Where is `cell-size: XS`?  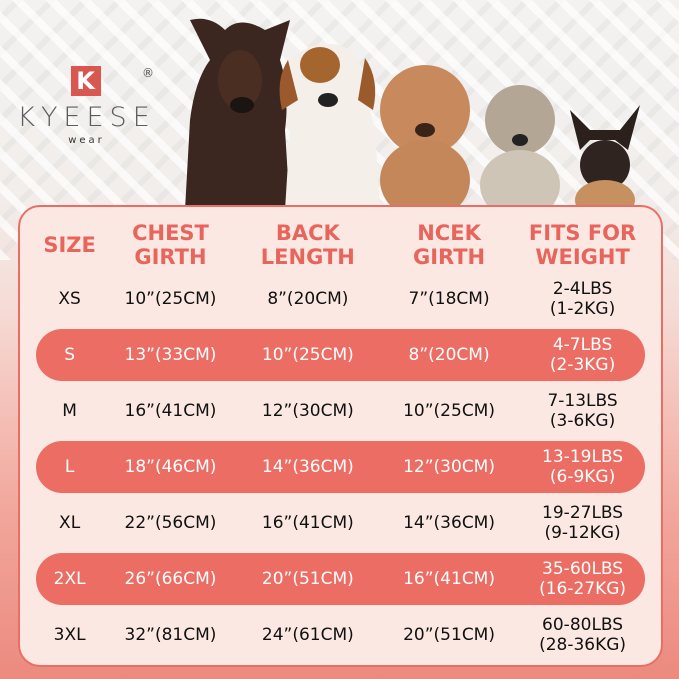
cell-size: XS is located at coordinates (69, 299).